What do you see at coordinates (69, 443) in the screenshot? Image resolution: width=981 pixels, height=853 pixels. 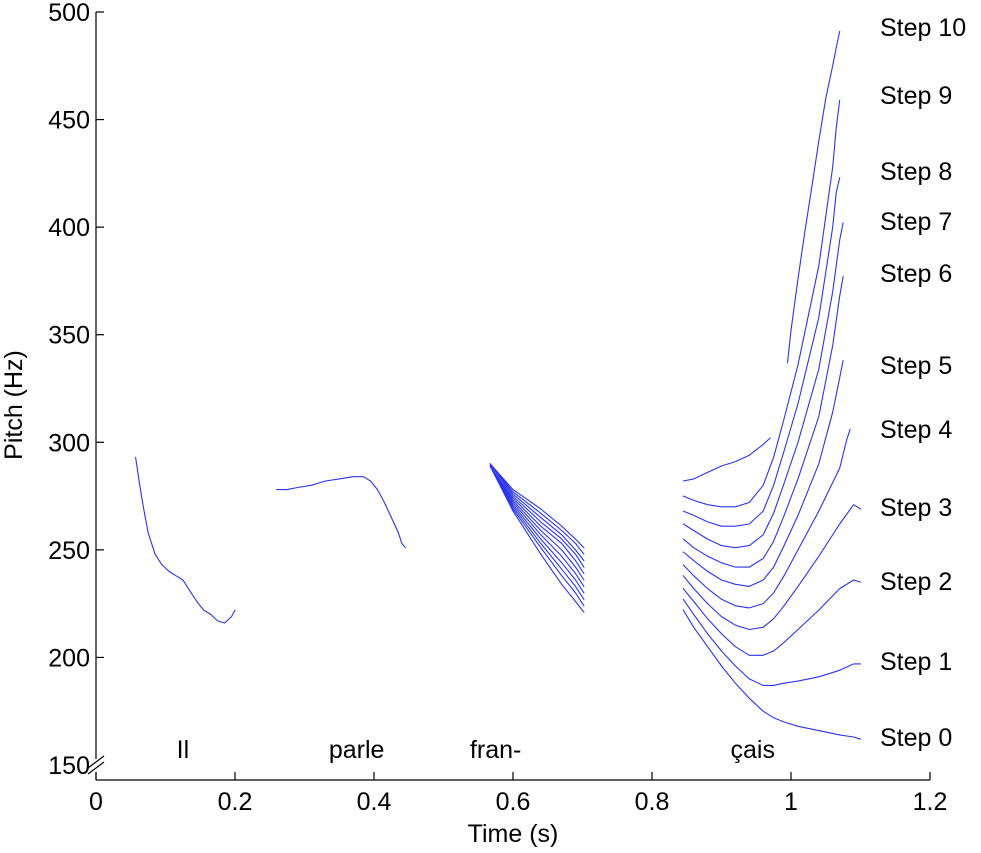 I see `y-tick-label: 300` at bounding box center [69, 443].